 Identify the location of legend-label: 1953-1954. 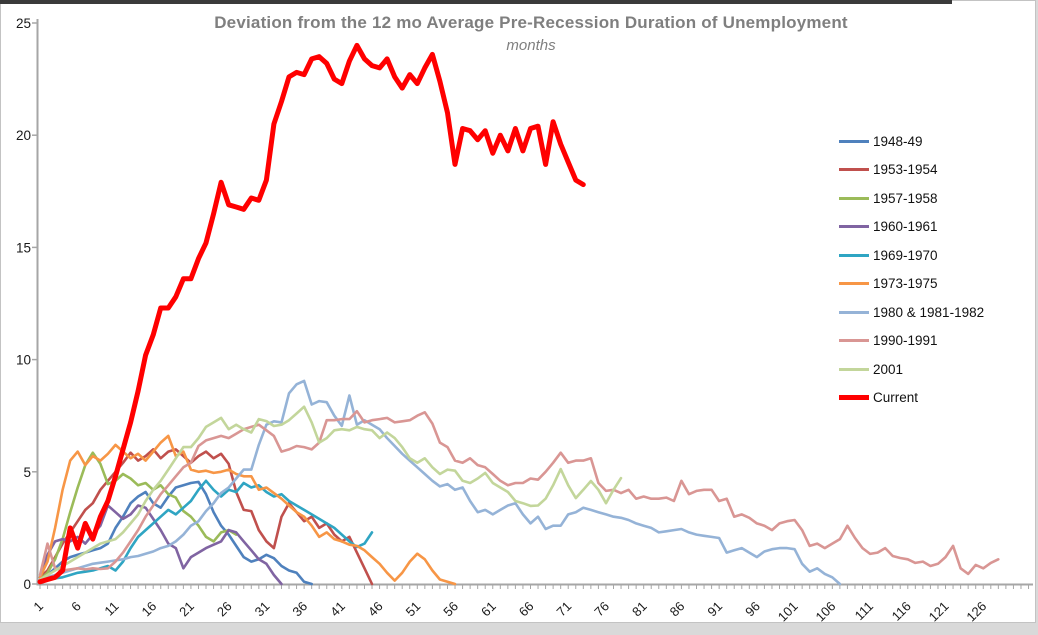
(905, 170).